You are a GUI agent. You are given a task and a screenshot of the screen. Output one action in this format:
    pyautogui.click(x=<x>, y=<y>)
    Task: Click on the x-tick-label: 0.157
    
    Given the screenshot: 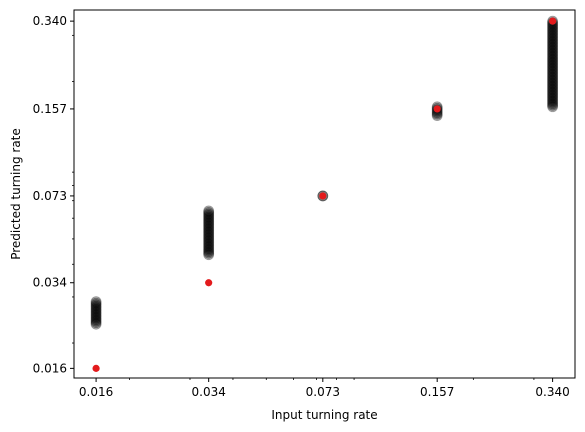 What is the action you would take?
    pyautogui.click(x=437, y=392)
    